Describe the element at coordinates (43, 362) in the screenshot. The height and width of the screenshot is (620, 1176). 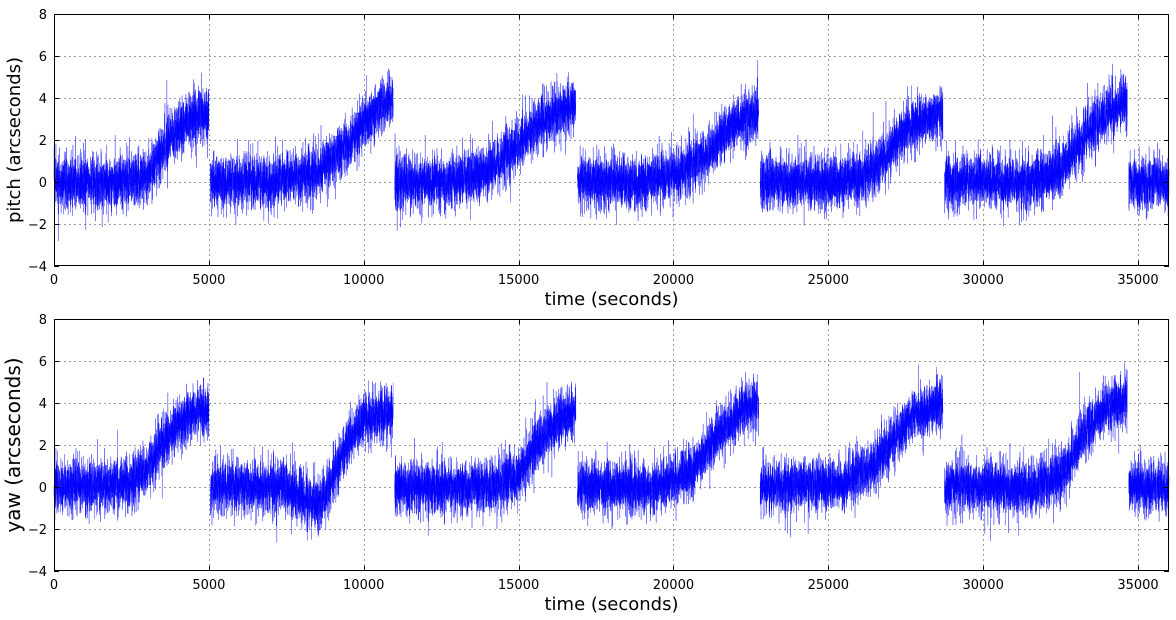
I see `yaw-ytick-label-6: 6` at that location.